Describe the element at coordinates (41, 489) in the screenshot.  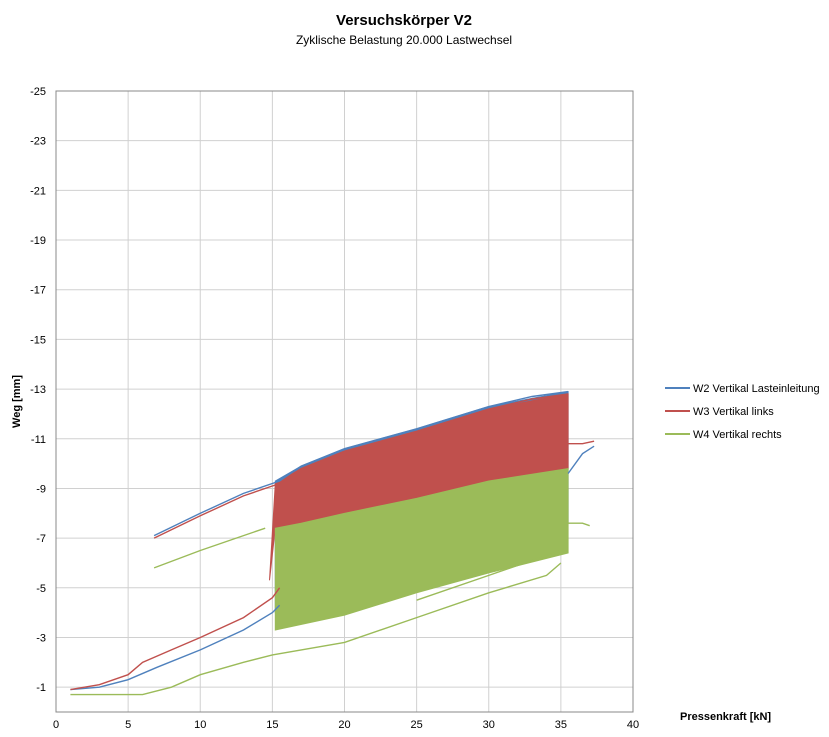
I see `y-tick-label: -9` at that location.